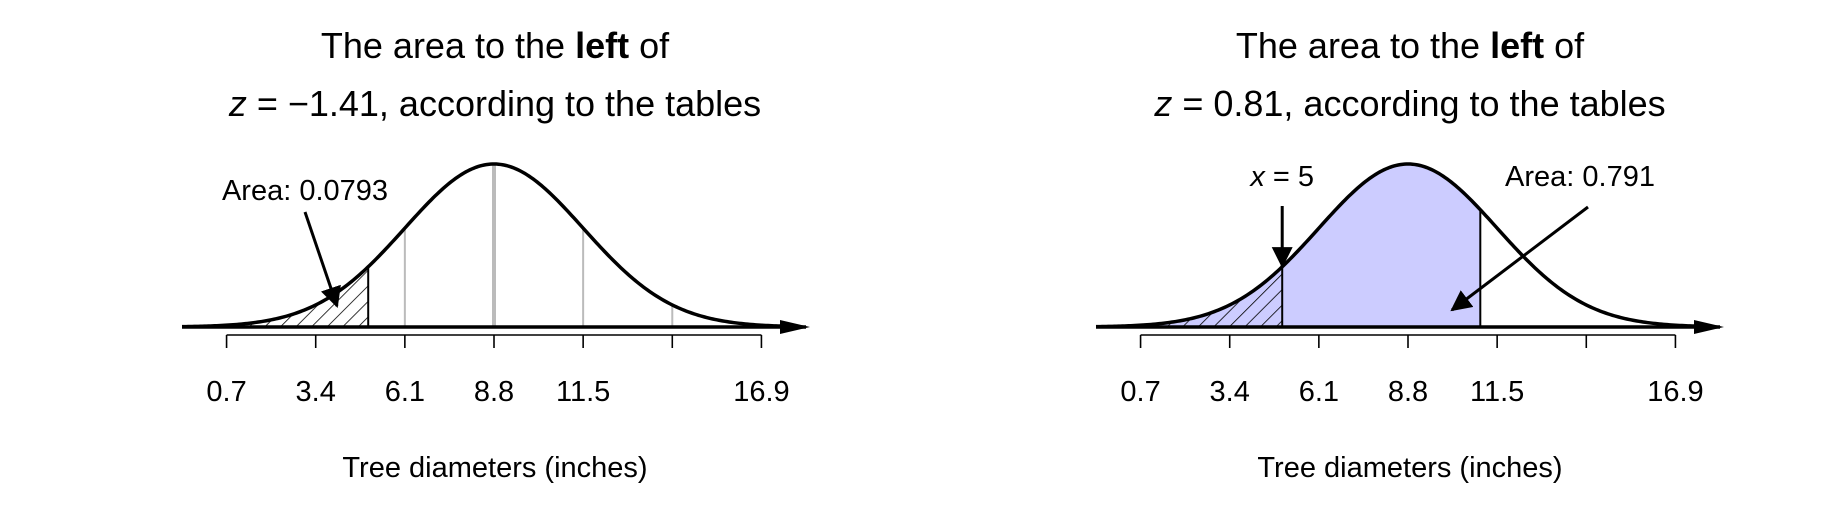 The width and height of the screenshot is (1824, 528). I want to click on x-marker-label: x = 5, so click(1281, 177).